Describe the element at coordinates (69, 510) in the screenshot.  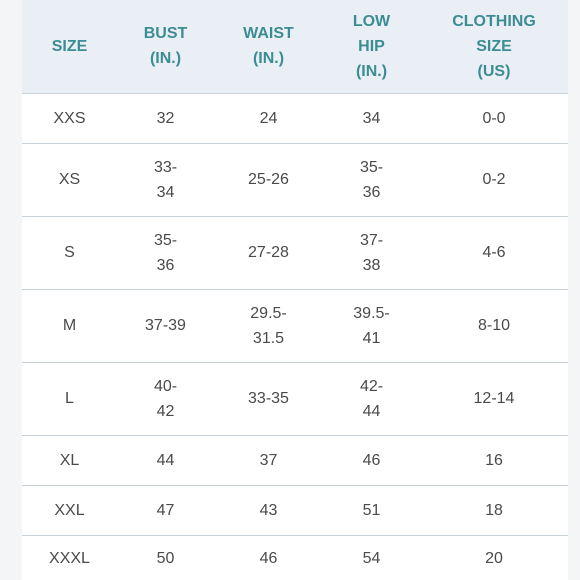
I see `size-cell: XXL` at that location.